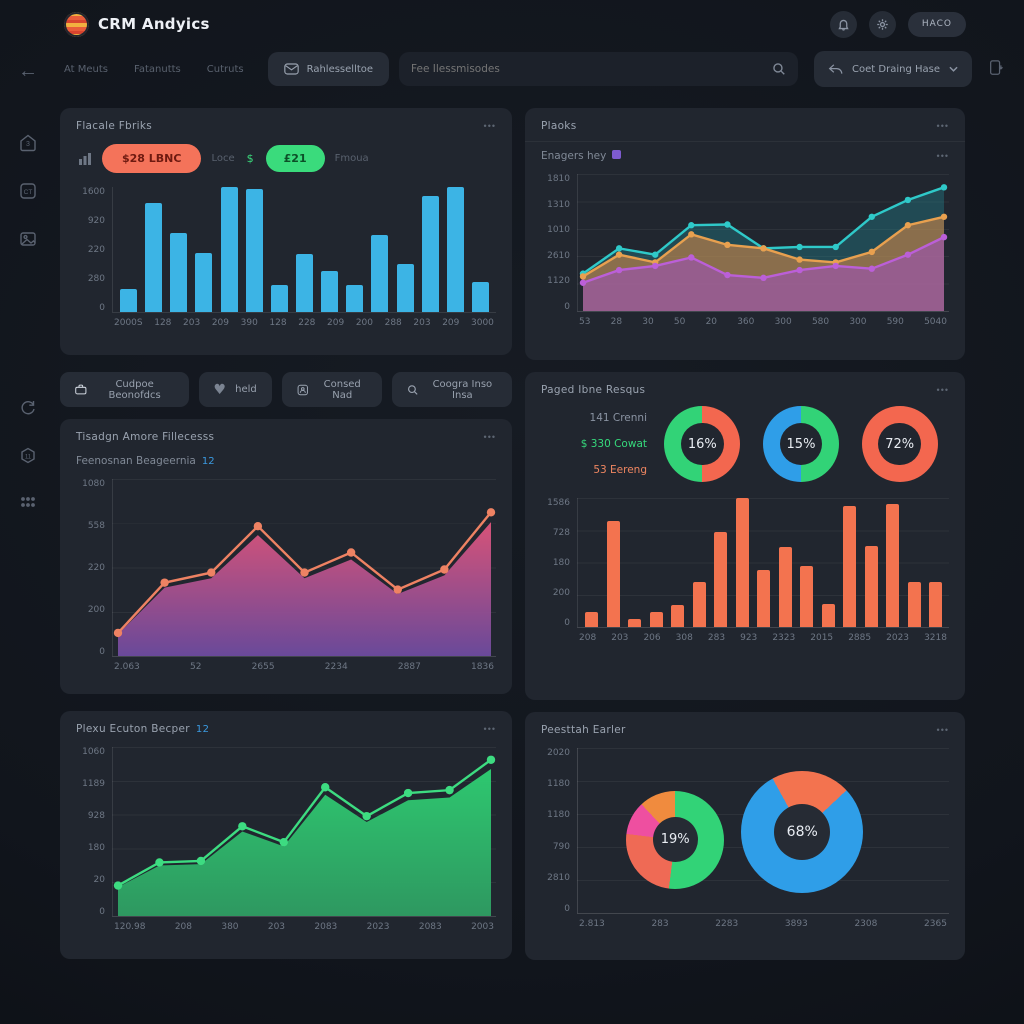 Image resolution: width=1024 pixels, height=1024 pixels. I want to click on panel-prediction-title: Peesttah Earler, so click(583, 730).